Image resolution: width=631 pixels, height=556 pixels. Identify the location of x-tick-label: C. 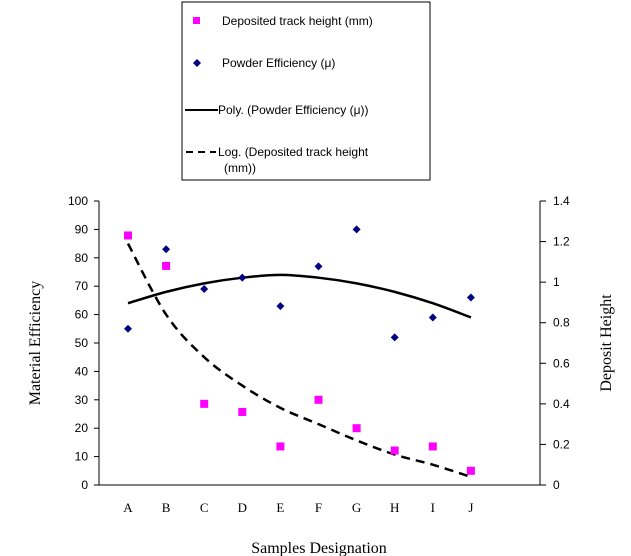
(204, 507).